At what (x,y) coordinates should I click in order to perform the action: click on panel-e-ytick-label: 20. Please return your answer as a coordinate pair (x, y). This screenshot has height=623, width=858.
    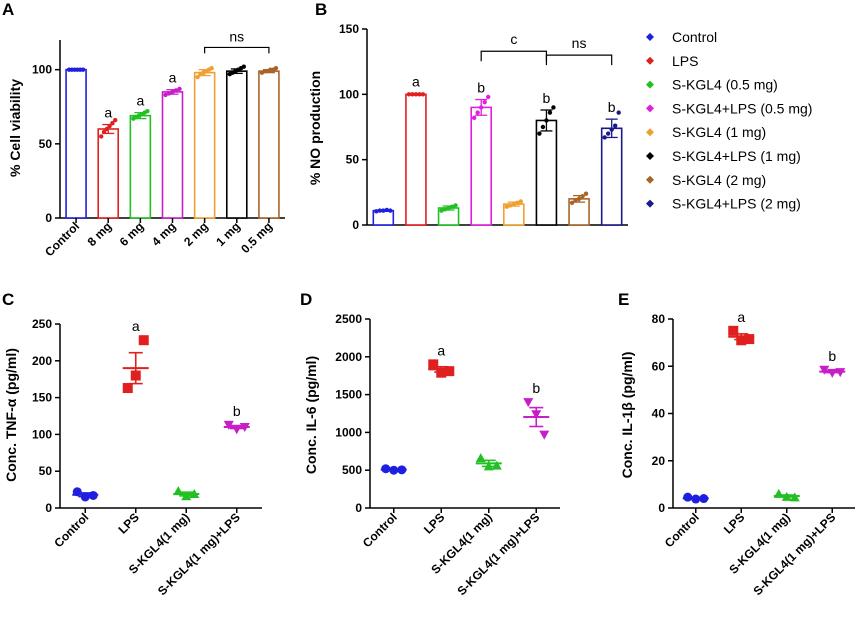
    Looking at the image, I should click on (659, 461).